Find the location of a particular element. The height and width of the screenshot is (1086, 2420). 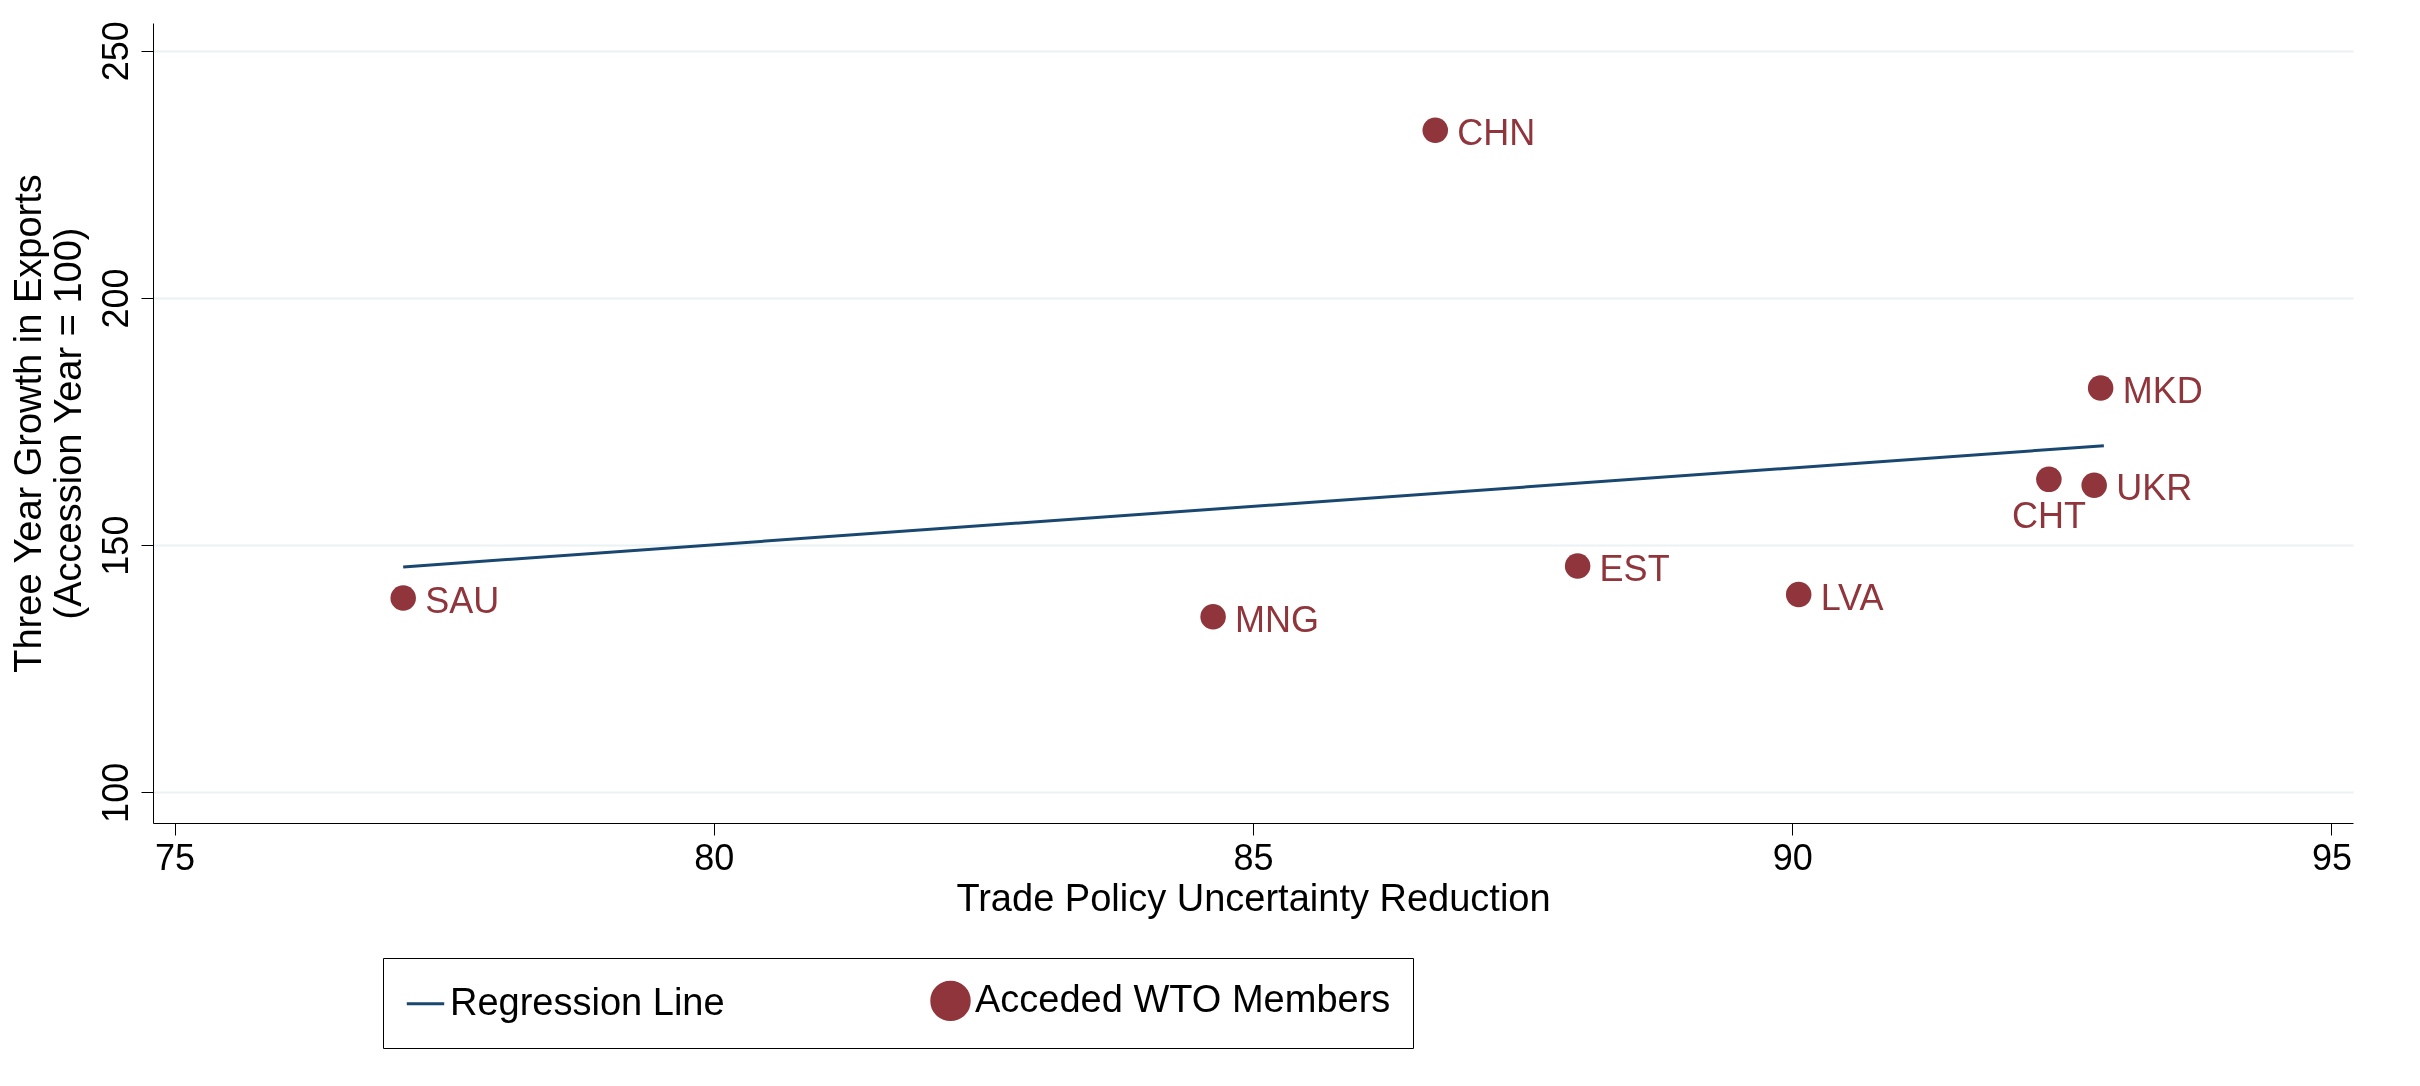

legend-label: Regression Line is located at coordinates (587, 1001).